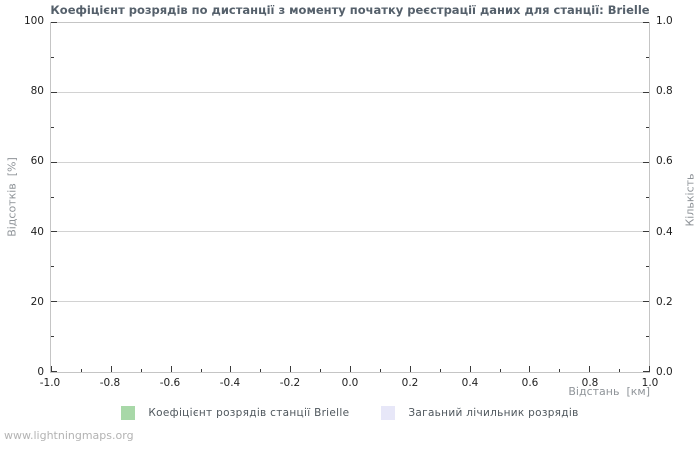 This screenshot has height=450, width=700. What do you see at coordinates (69, 435) in the screenshot?
I see `watermark: www.lightningmaps.org` at bounding box center [69, 435].